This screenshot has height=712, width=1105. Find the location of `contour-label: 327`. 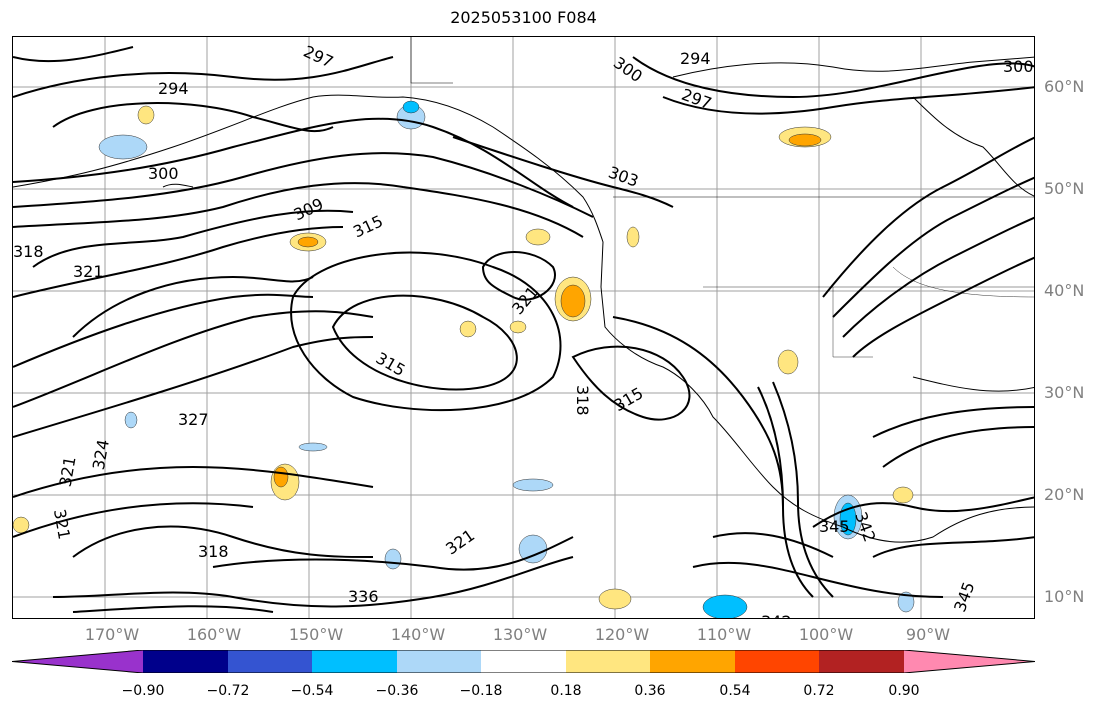

contour-label: 327 is located at coordinates (193, 419).